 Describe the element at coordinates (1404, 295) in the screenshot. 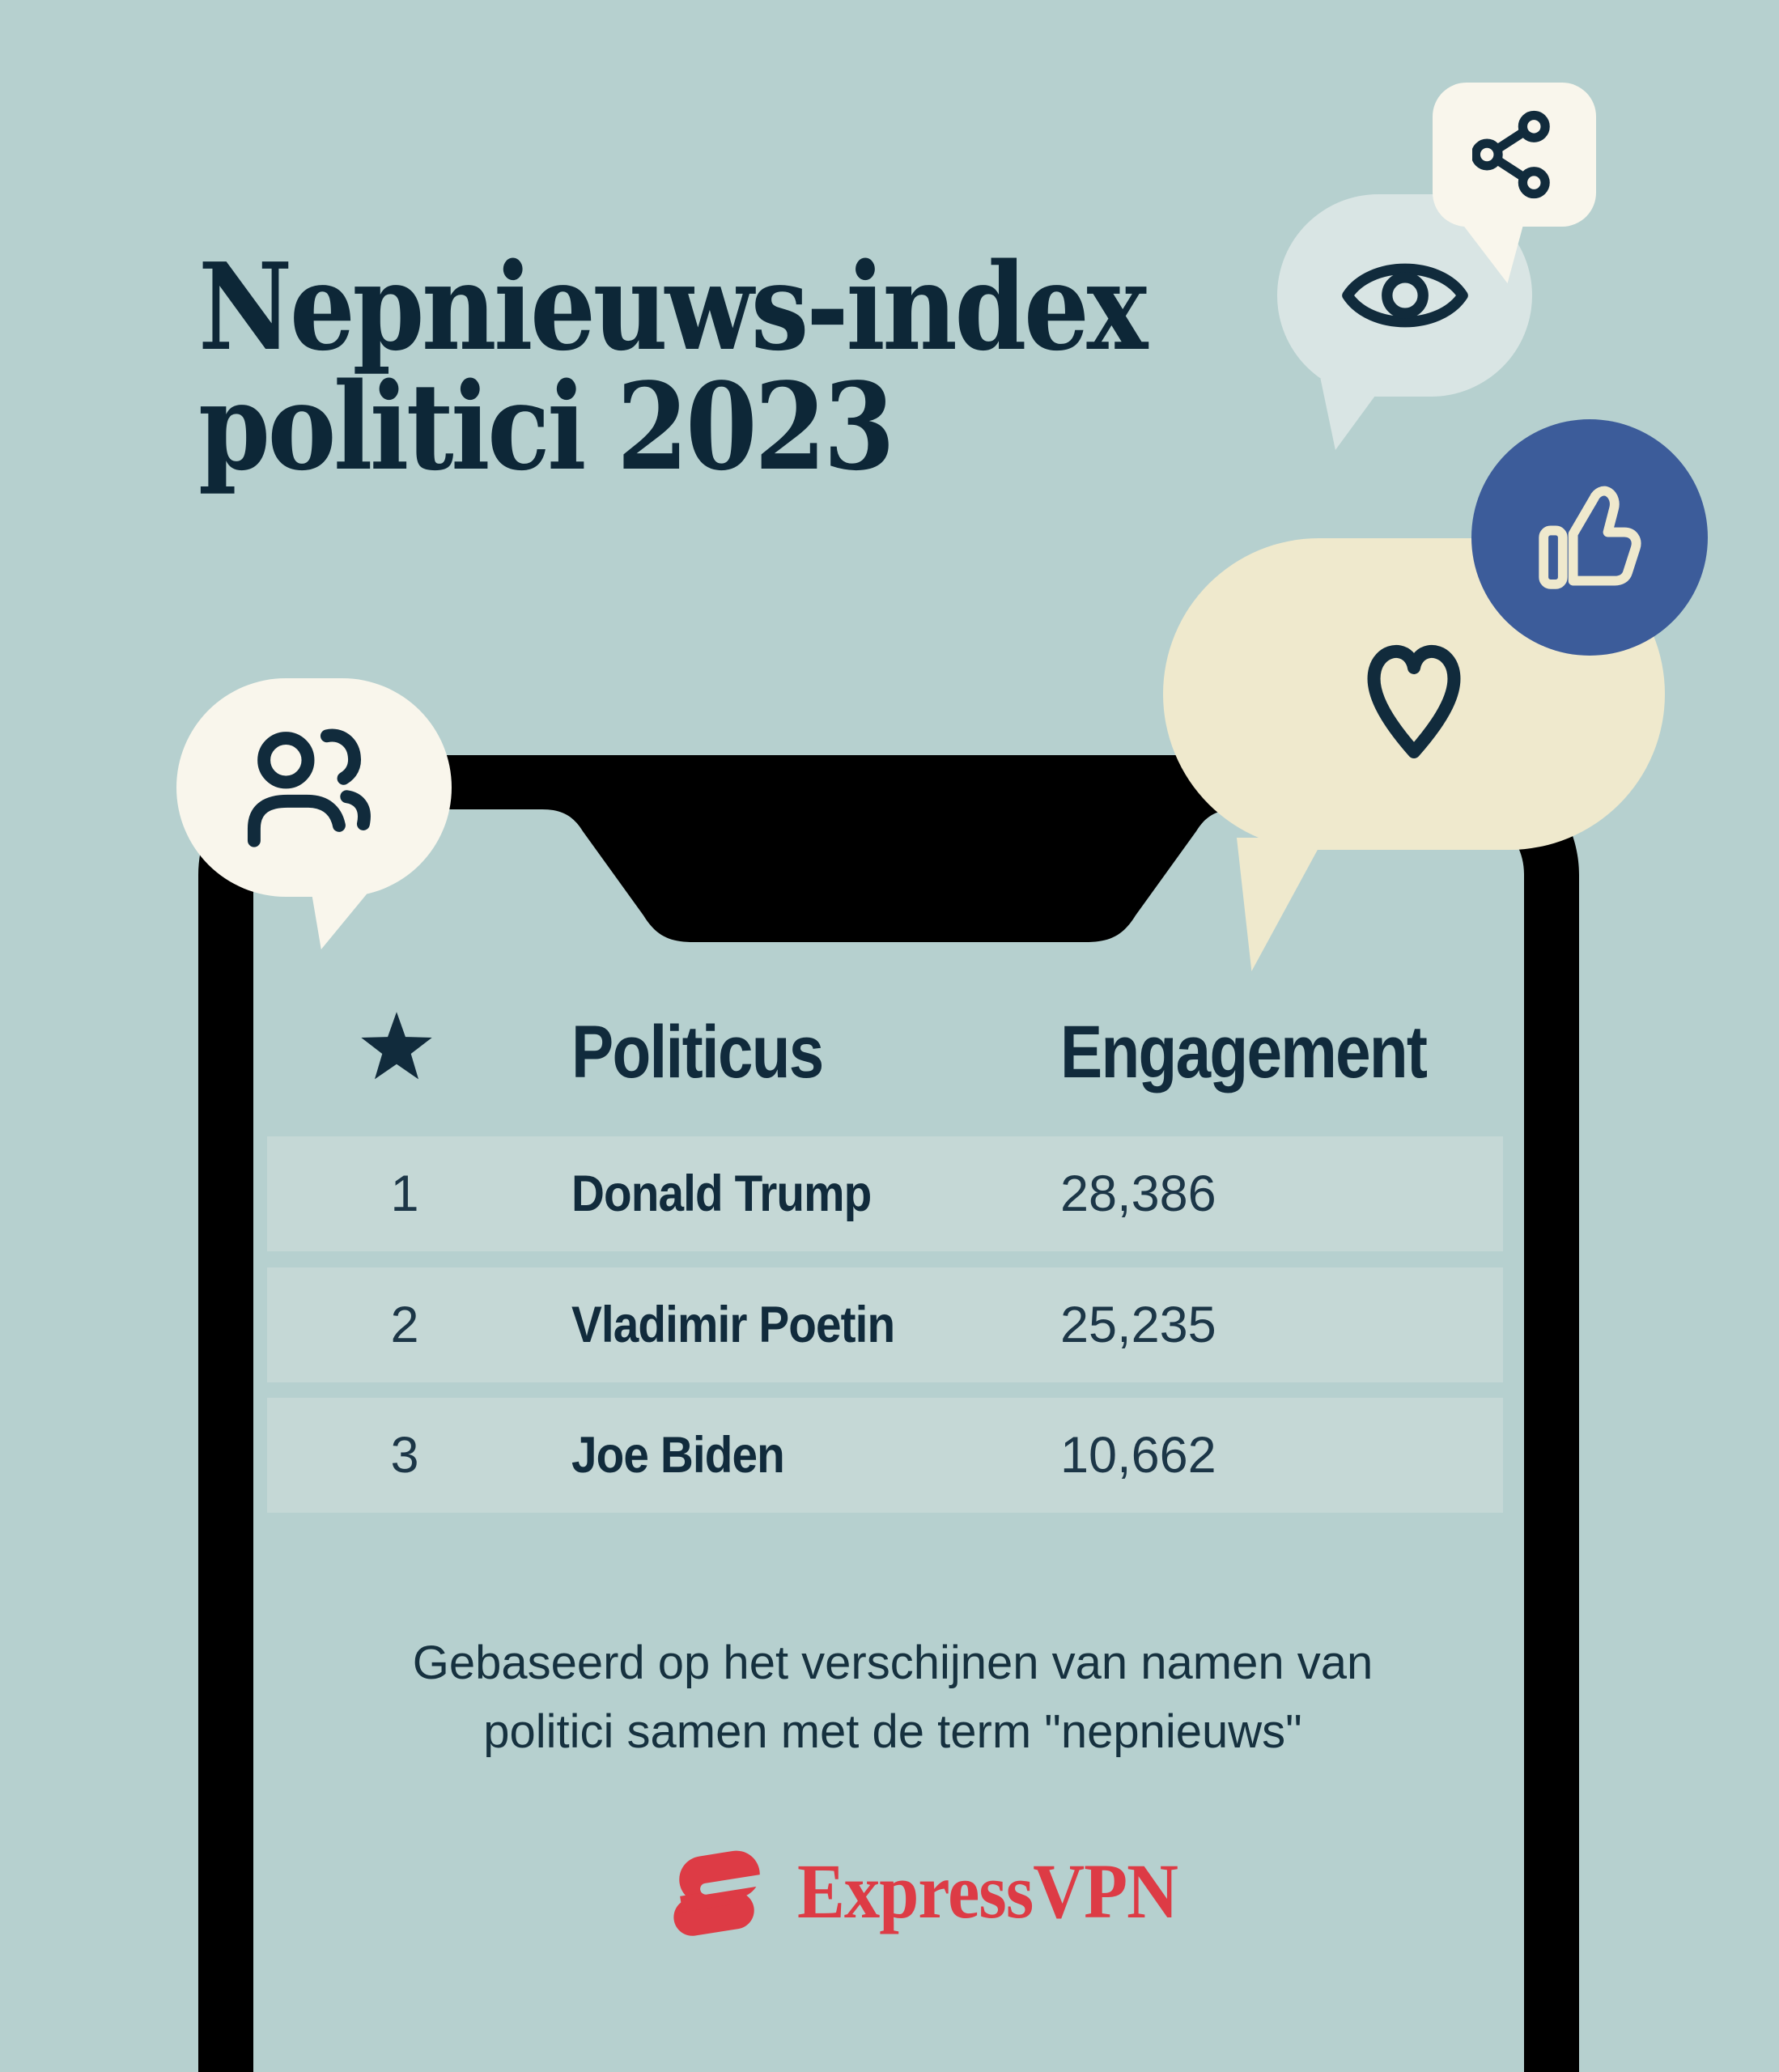

I see `eye-icon` at that location.